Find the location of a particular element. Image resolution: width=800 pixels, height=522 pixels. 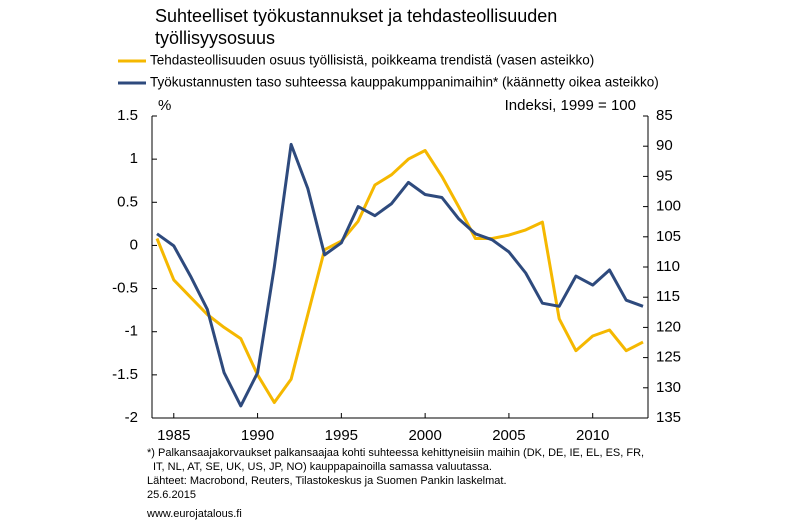

y-tick-label: -1 is located at coordinates (131, 331).